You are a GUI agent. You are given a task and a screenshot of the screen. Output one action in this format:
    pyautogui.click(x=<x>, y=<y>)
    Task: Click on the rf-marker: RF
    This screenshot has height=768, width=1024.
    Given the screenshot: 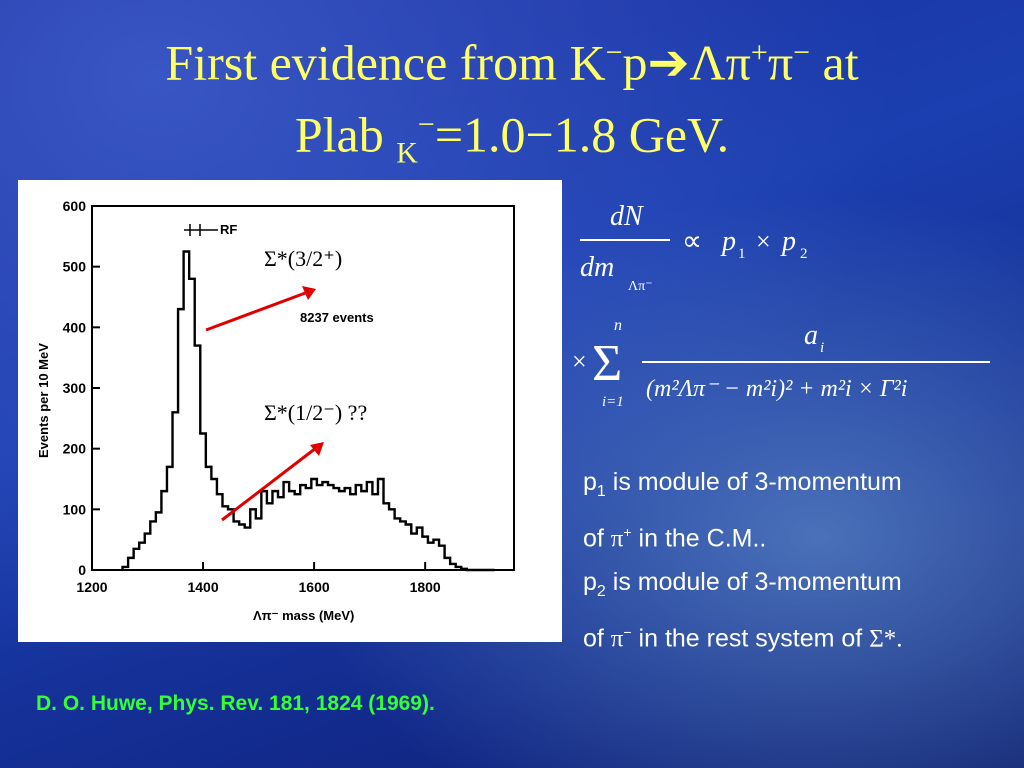 What is the action you would take?
    pyautogui.click(x=210, y=229)
    